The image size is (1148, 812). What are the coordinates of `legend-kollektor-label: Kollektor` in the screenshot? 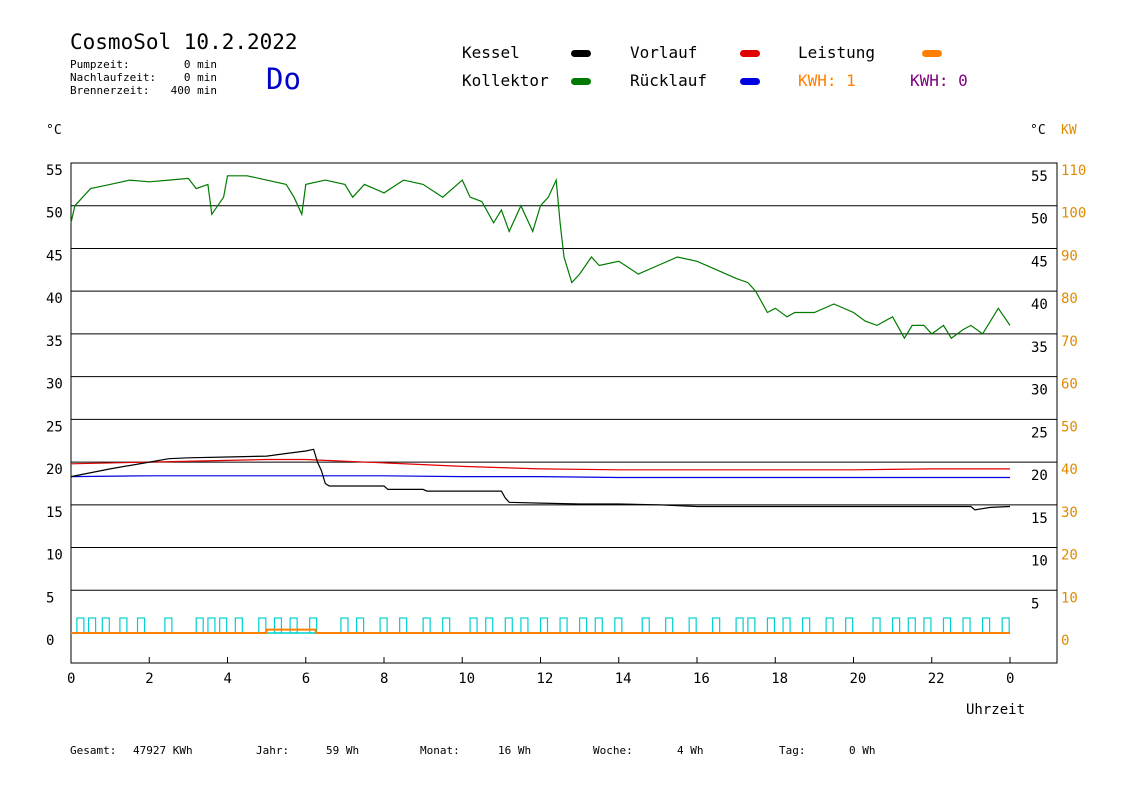 It's located at (505, 80).